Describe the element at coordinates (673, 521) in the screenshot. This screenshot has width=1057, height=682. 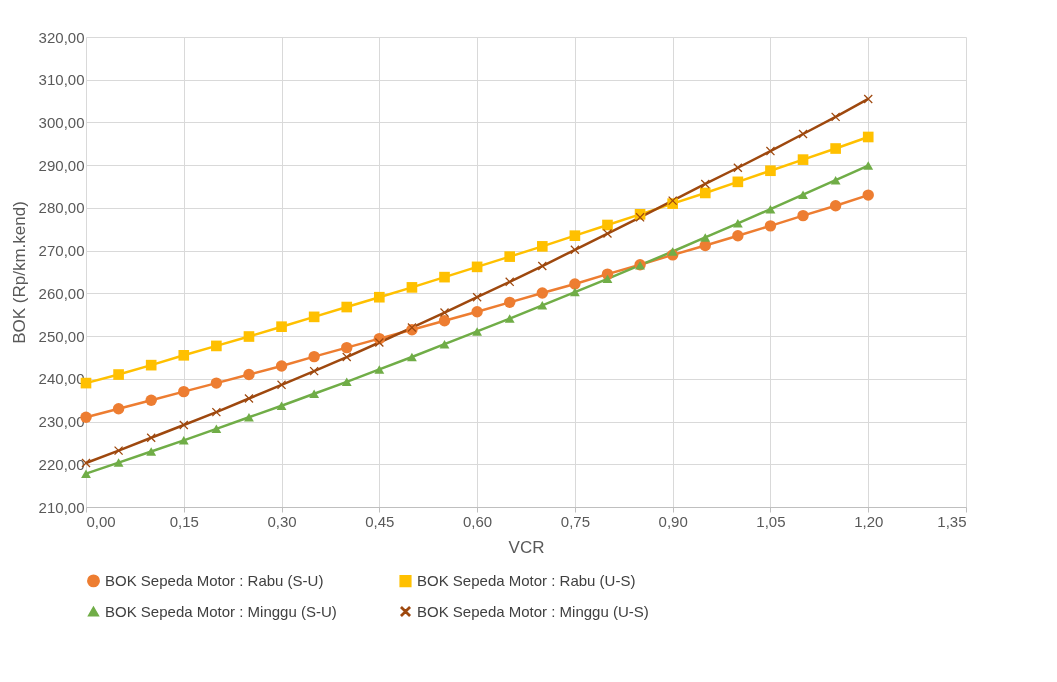
I see `x-tick-label: 0,90` at that location.